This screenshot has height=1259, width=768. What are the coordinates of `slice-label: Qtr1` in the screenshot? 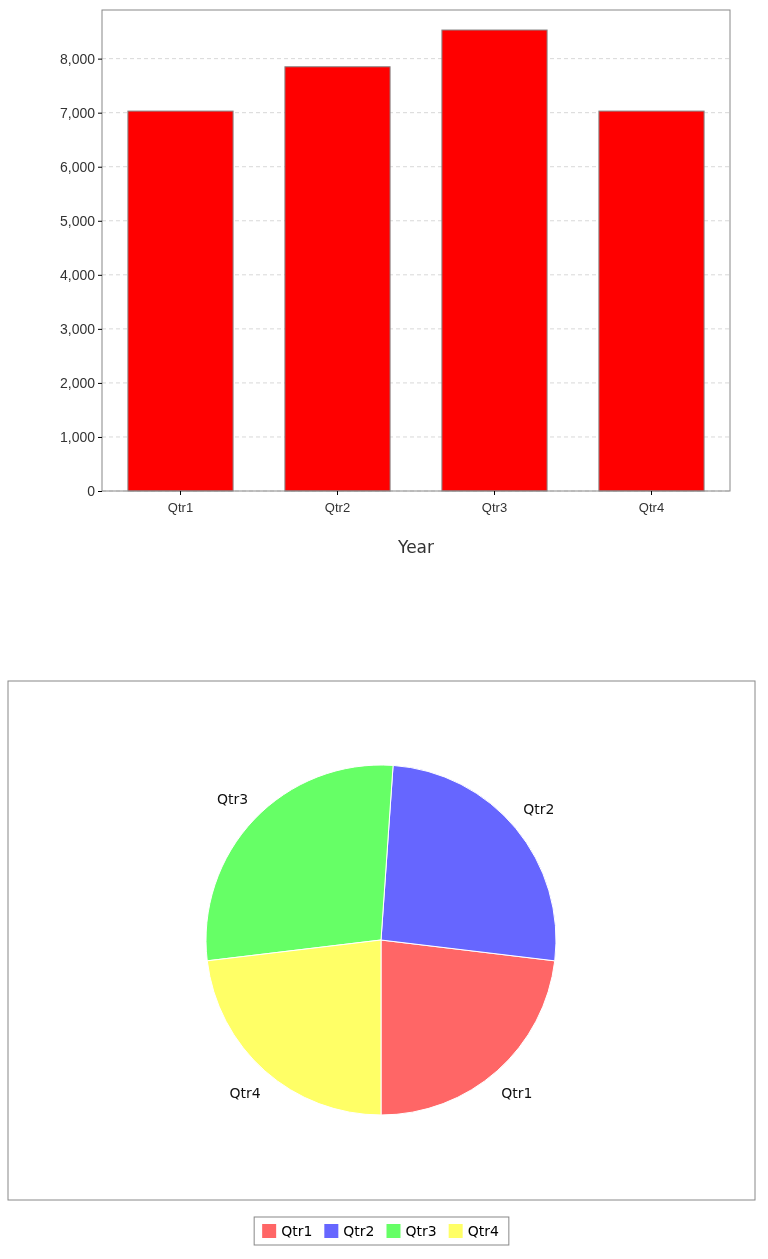 It's located at (517, 1093).